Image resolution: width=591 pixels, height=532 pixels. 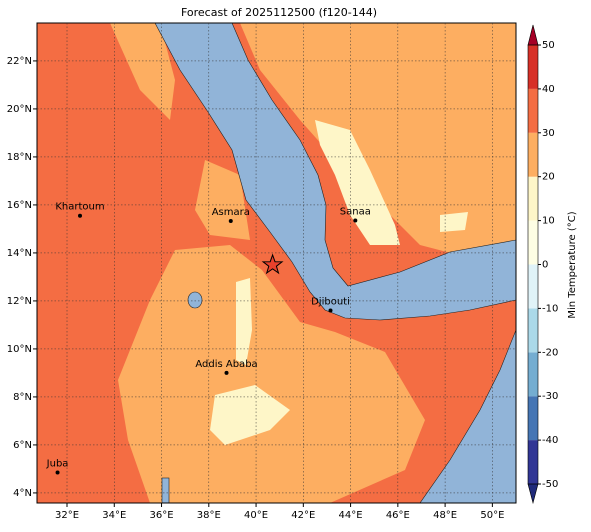 What do you see at coordinates (398, 515) in the screenshot?
I see `x-tick-label: 46°E` at bounding box center [398, 515].